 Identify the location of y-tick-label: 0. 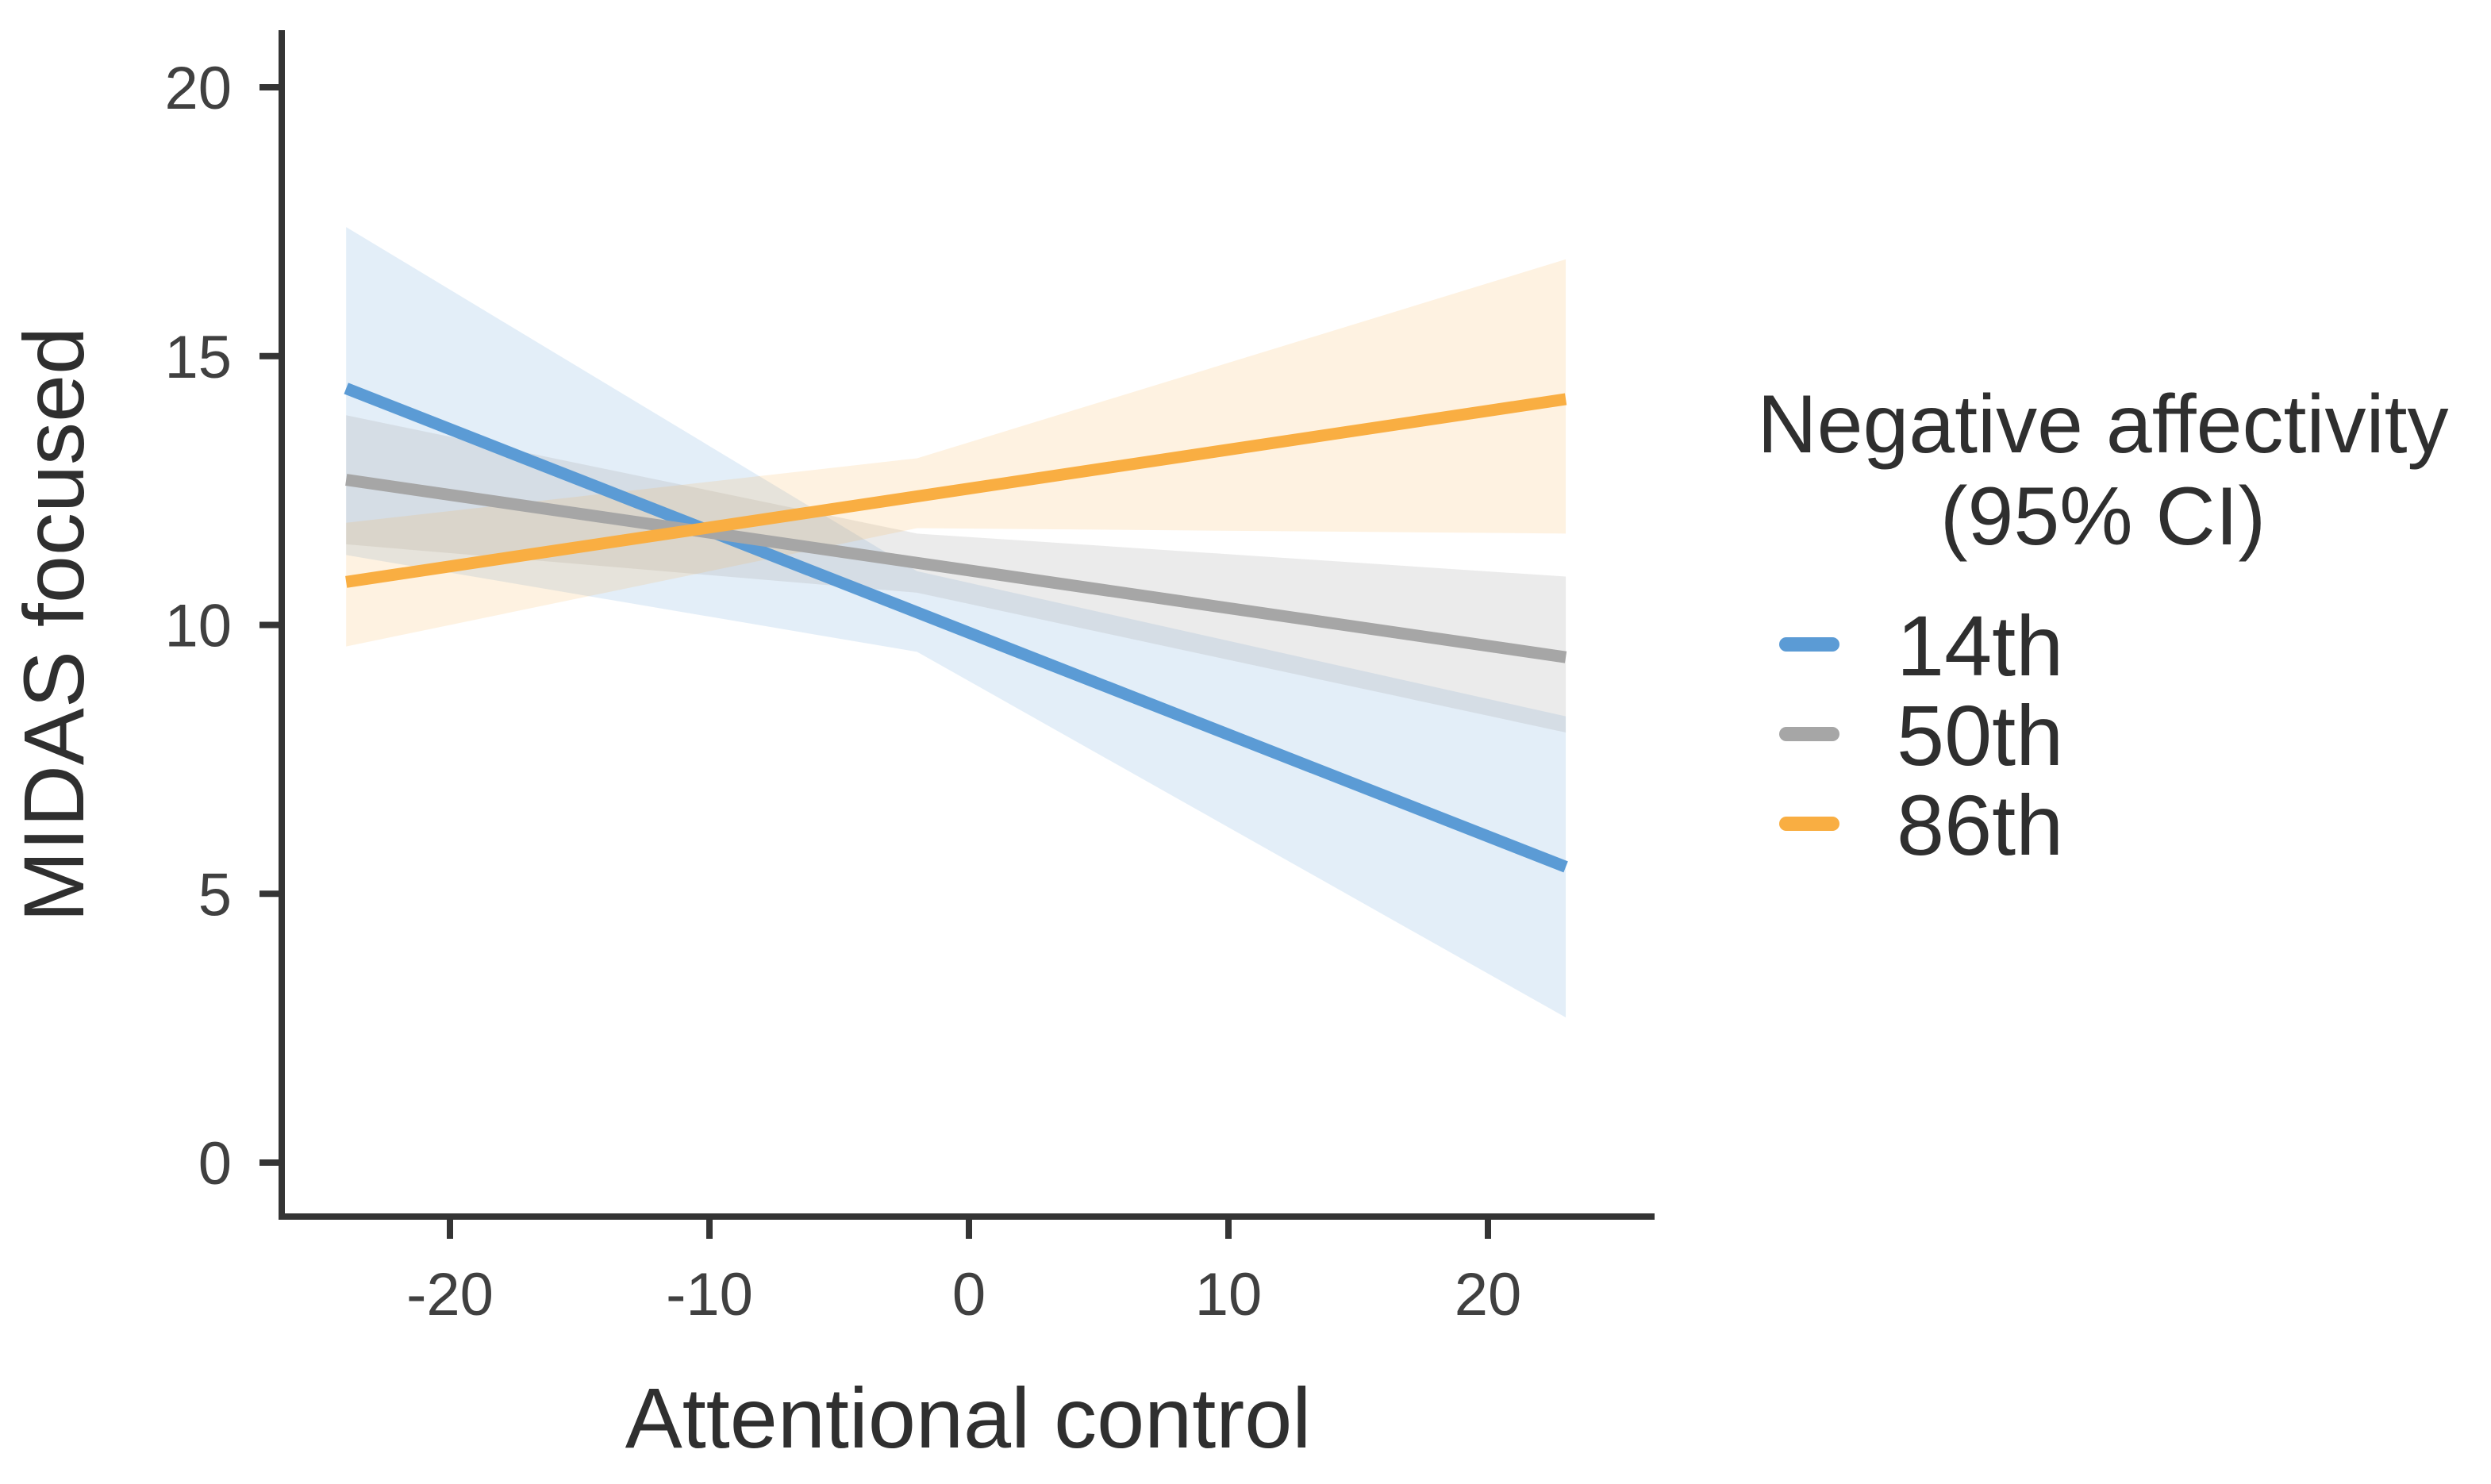
(215, 1164).